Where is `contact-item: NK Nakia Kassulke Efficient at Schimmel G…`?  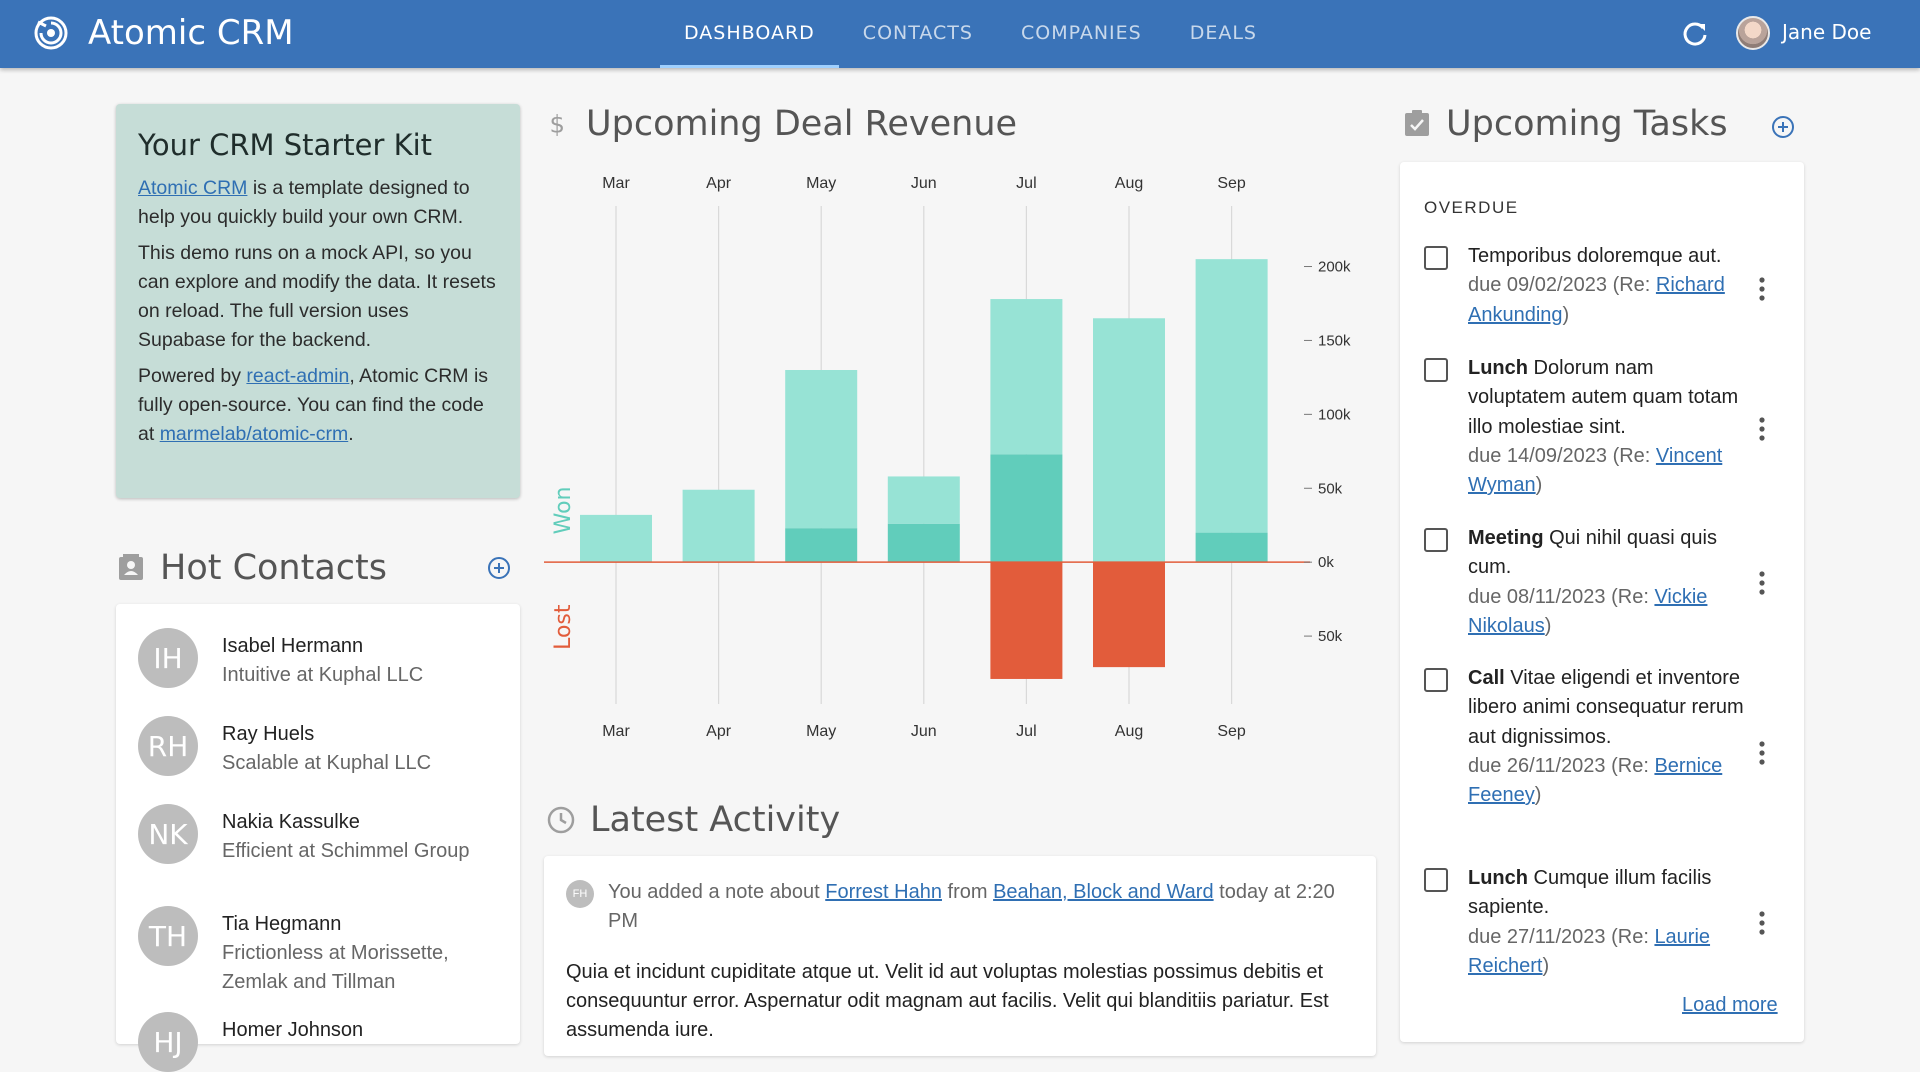 contact-item: NK Nakia Kassulke Efficient at Schimmel G… is located at coordinates (325, 835).